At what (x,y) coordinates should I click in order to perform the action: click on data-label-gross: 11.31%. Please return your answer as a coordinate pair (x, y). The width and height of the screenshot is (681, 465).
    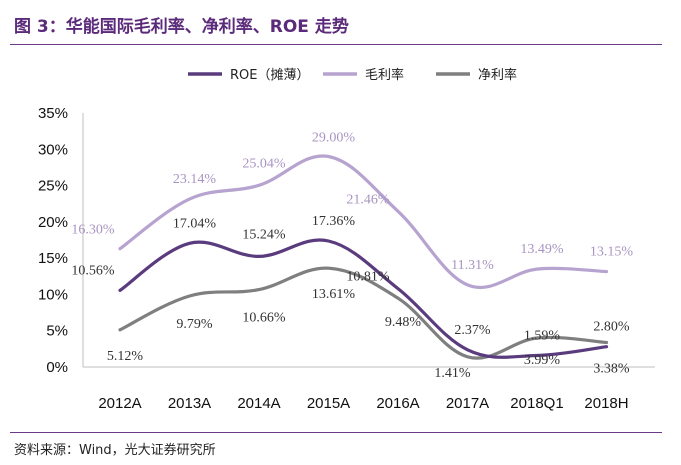
    Looking at the image, I should click on (472, 265).